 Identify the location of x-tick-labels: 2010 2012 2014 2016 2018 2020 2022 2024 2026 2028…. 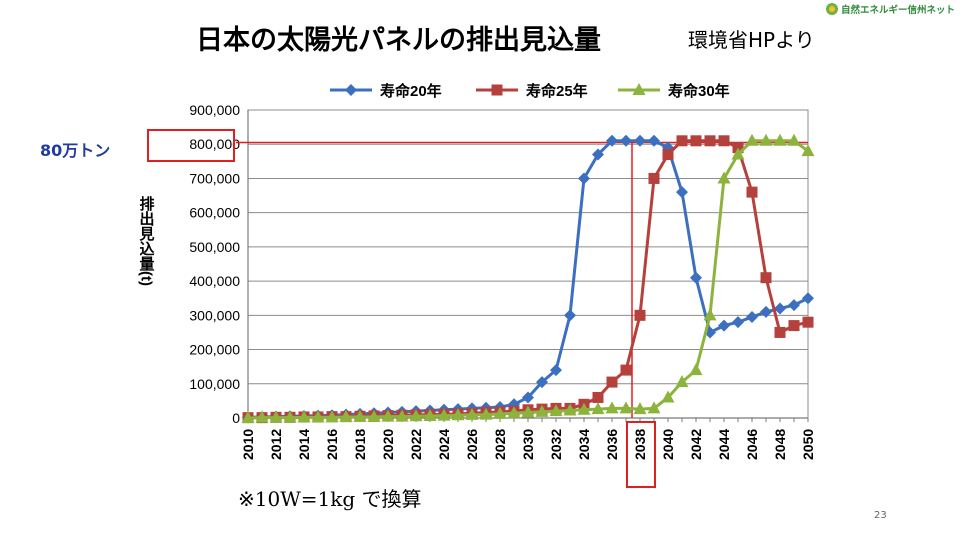
(528, 444).